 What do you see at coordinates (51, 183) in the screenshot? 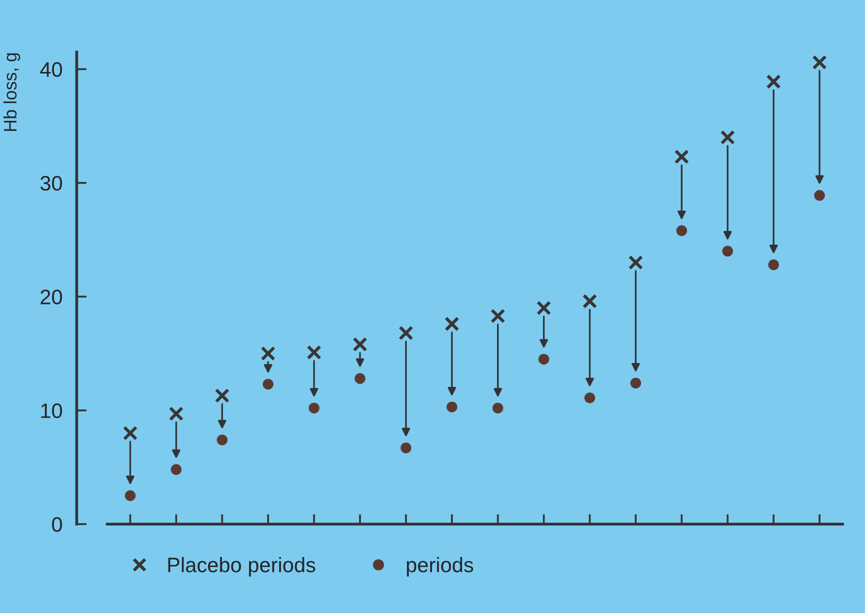
I see `y-tick-label: 30` at bounding box center [51, 183].